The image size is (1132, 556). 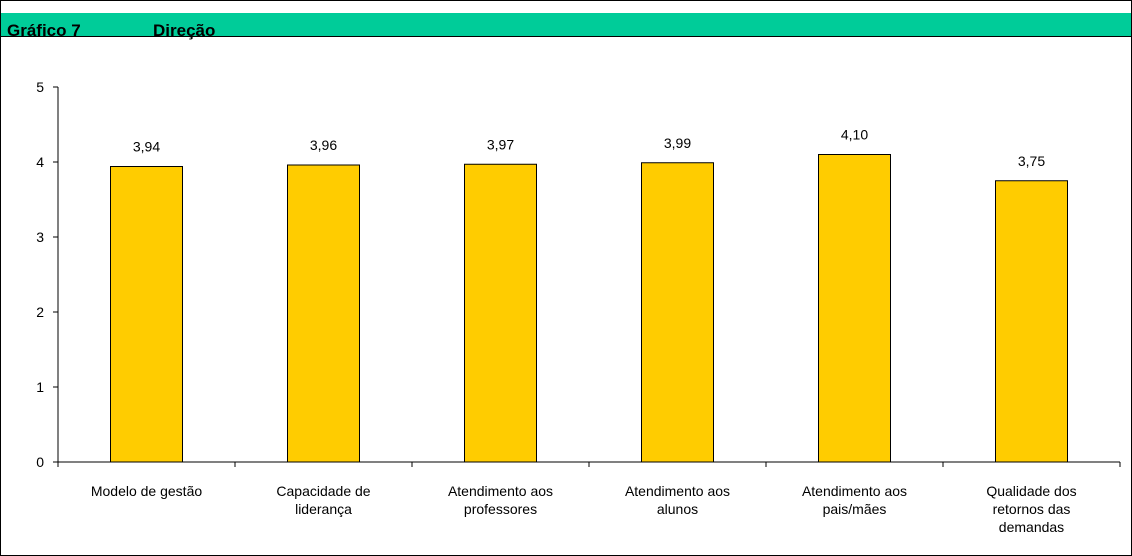 I want to click on x-tick-label: professores, so click(x=500, y=509).